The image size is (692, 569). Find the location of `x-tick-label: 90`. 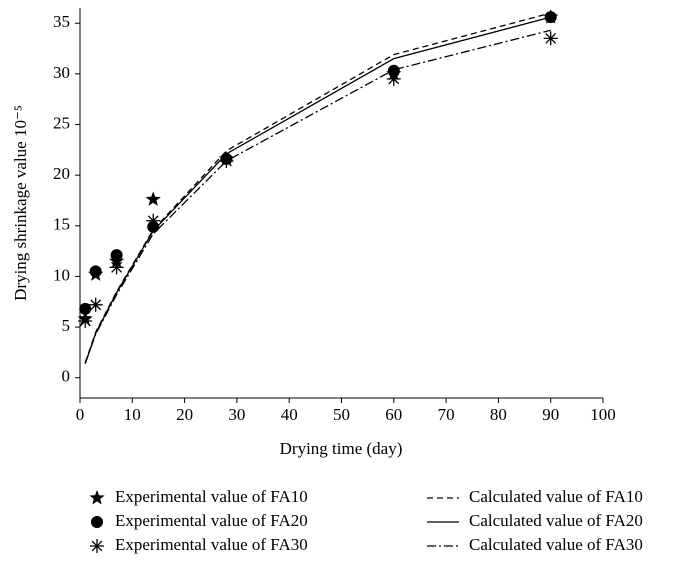

x-tick-label: 90 is located at coordinates (550, 414).